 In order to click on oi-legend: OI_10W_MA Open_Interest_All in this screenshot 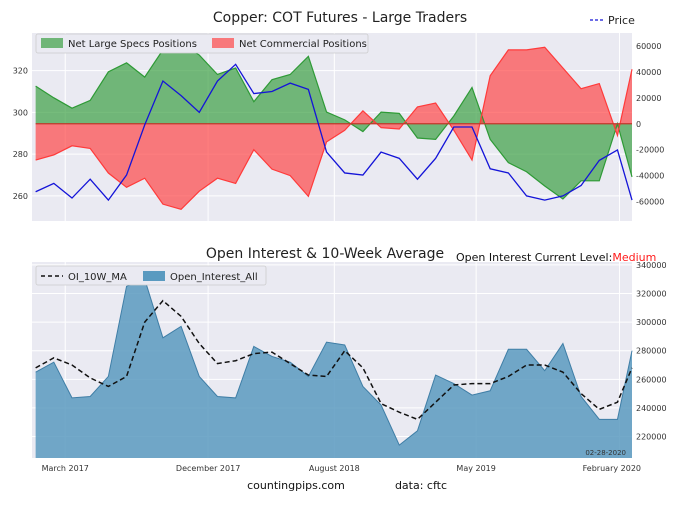, I will do `click(151, 275)`.